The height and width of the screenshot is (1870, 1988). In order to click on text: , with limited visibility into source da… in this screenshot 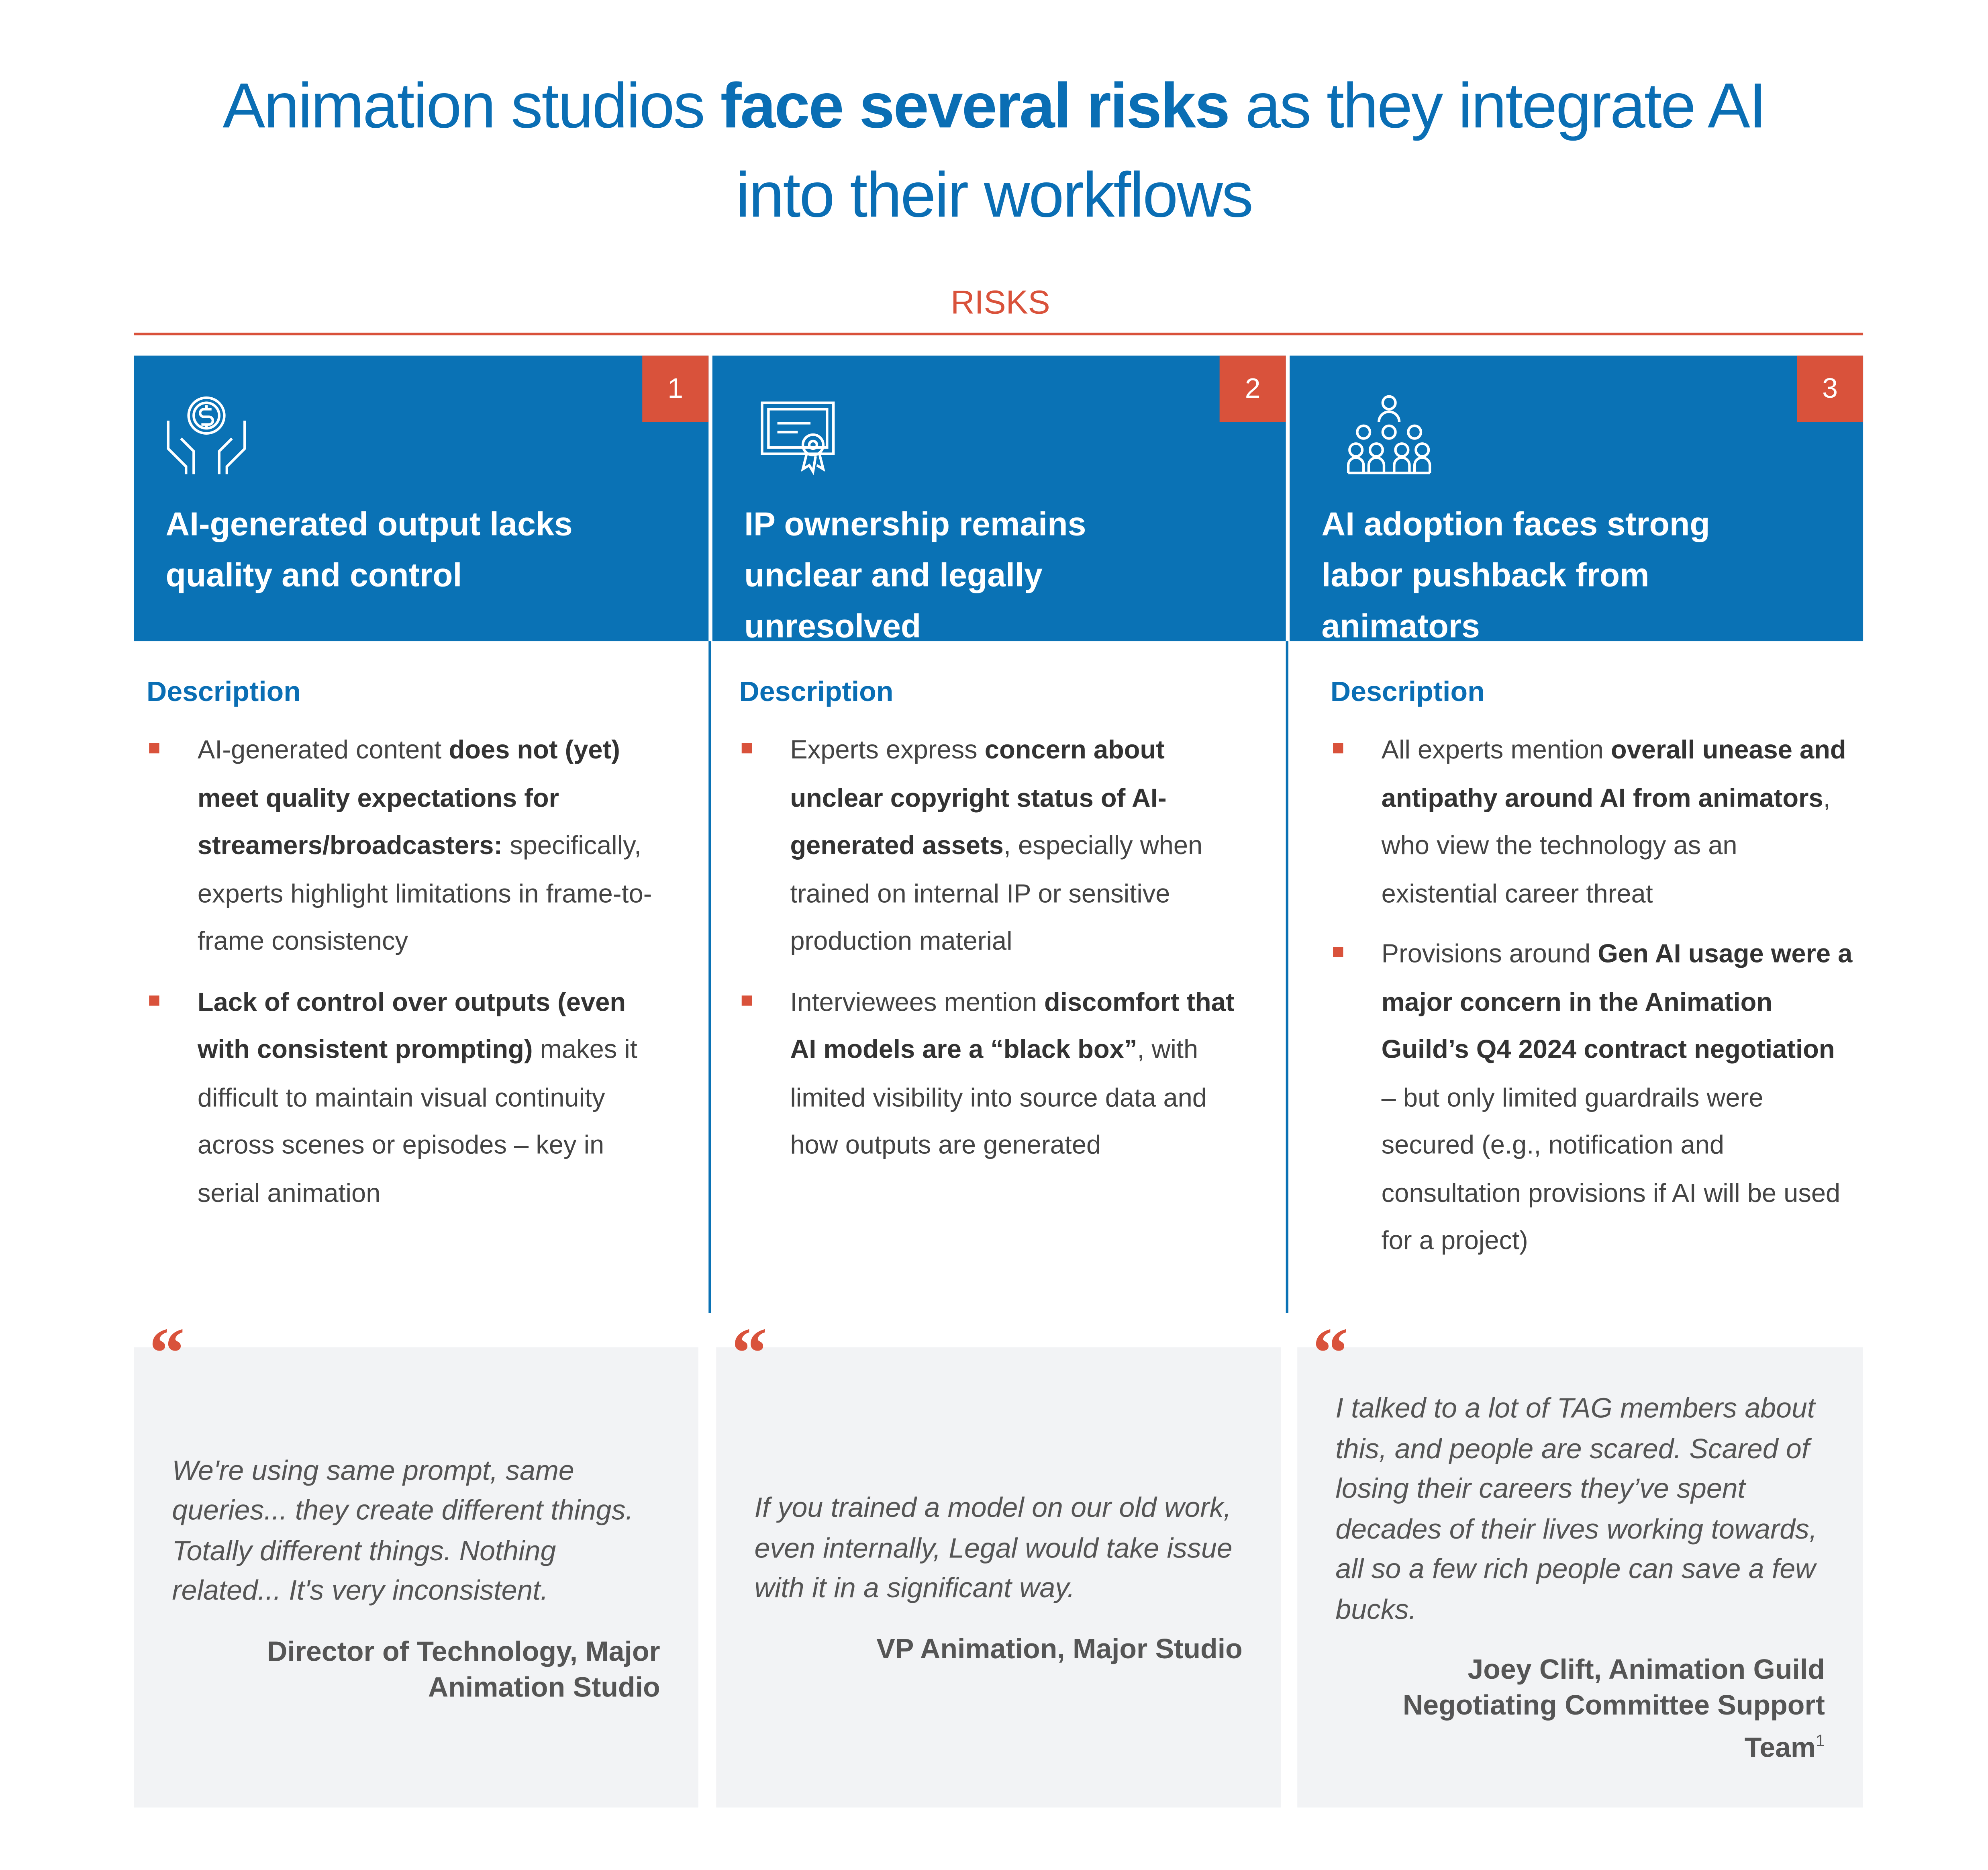, I will do `click(998, 1097)`.